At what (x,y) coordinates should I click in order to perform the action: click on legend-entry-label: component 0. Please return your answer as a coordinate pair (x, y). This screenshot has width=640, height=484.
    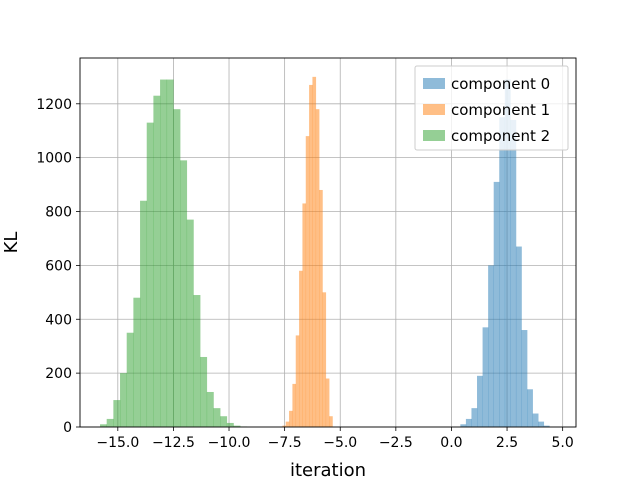
    Looking at the image, I should click on (500, 84).